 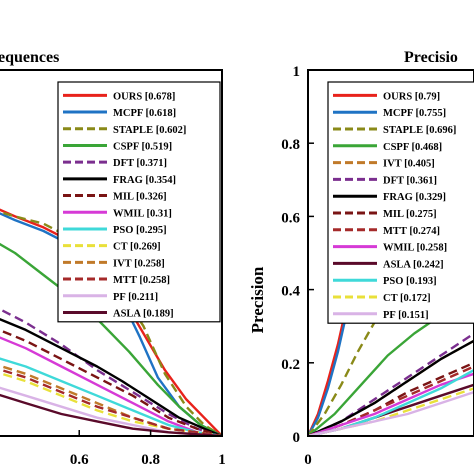 I want to click on left-legend-label-13: ASLA [0.189], so click(x=143, y=313).